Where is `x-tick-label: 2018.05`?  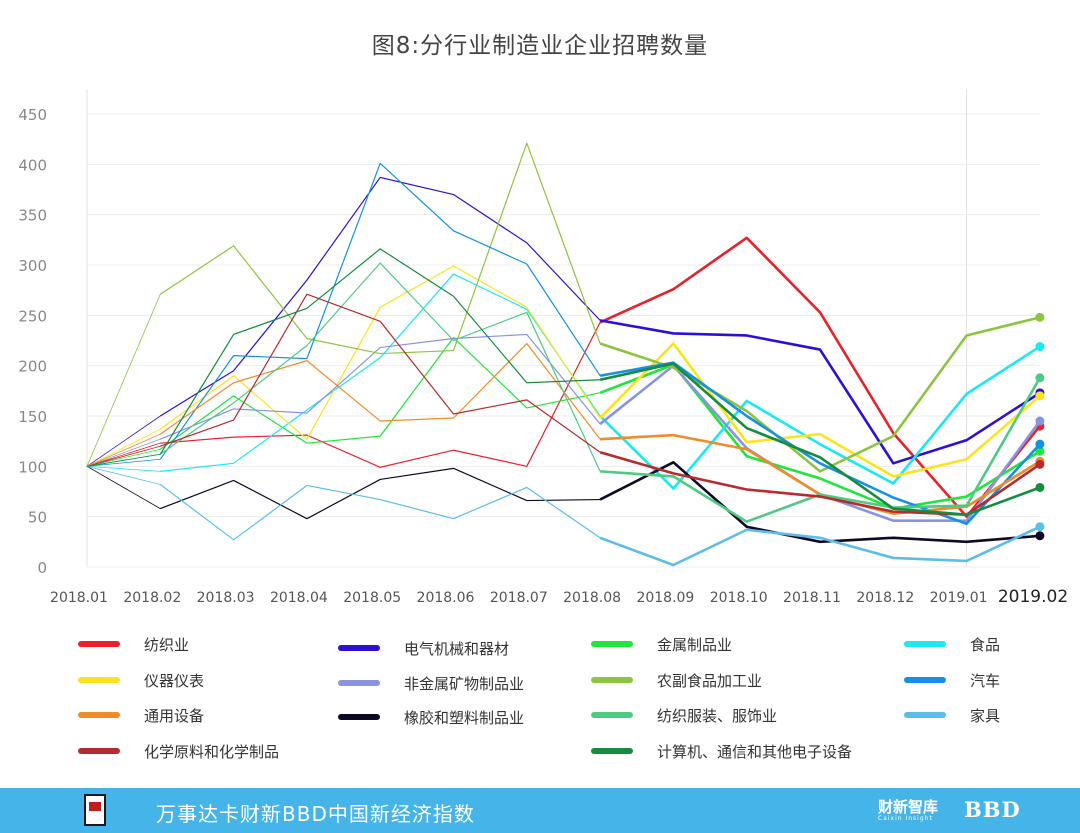
x-tick-label: 2018.05 is located at coordinates (372, 598).